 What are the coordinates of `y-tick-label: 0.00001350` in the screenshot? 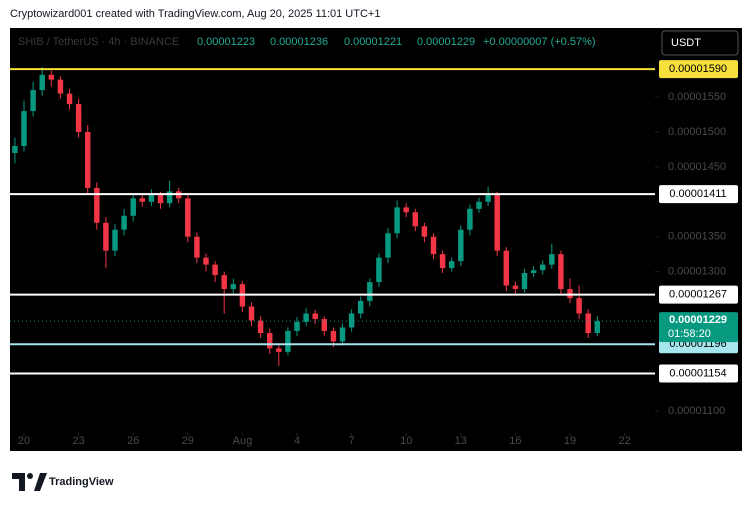 It's located at (697, 237).